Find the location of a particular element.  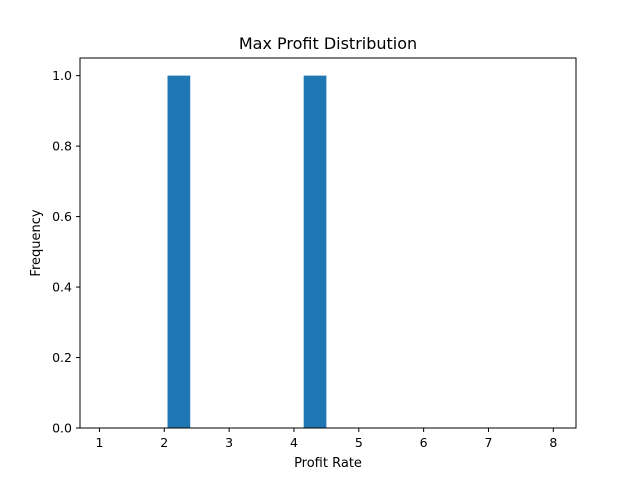

y-tick-label: 0.8 is located at coordinates (62, 146).